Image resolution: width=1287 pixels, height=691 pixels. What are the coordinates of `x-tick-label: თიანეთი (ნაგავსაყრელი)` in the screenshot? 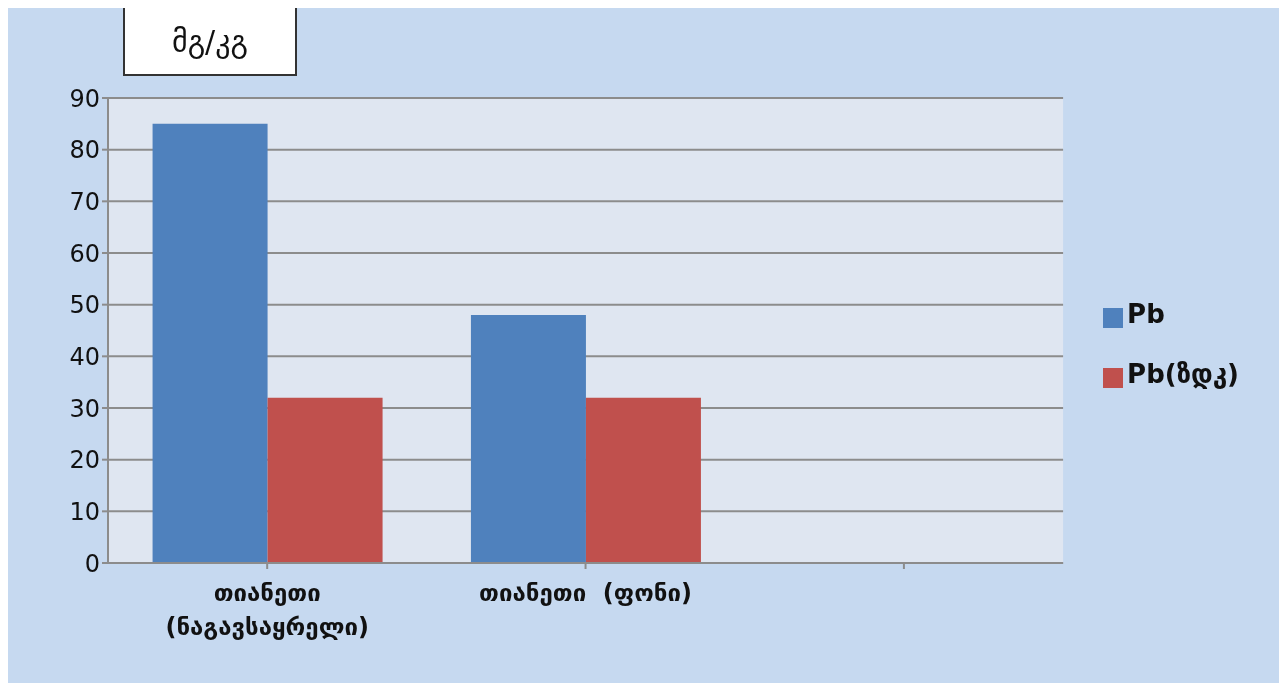 It's located at (267, 610).